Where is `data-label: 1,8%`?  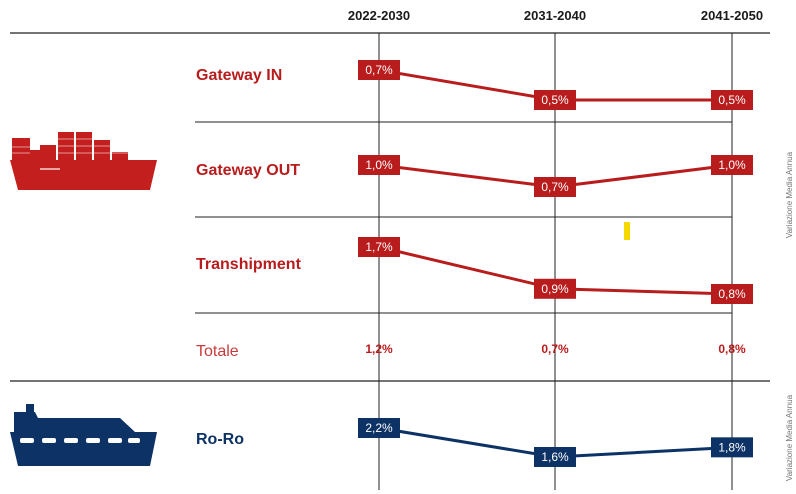 data-label: 1,8% is located at coordinates (732, 447).